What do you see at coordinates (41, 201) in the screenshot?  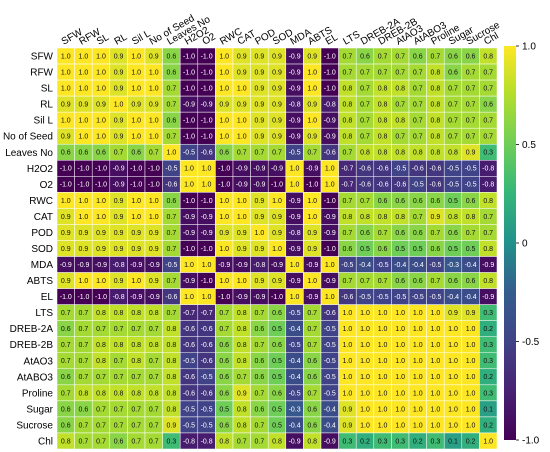 I see `row-label: RWC` at bounding box center [41, 201].